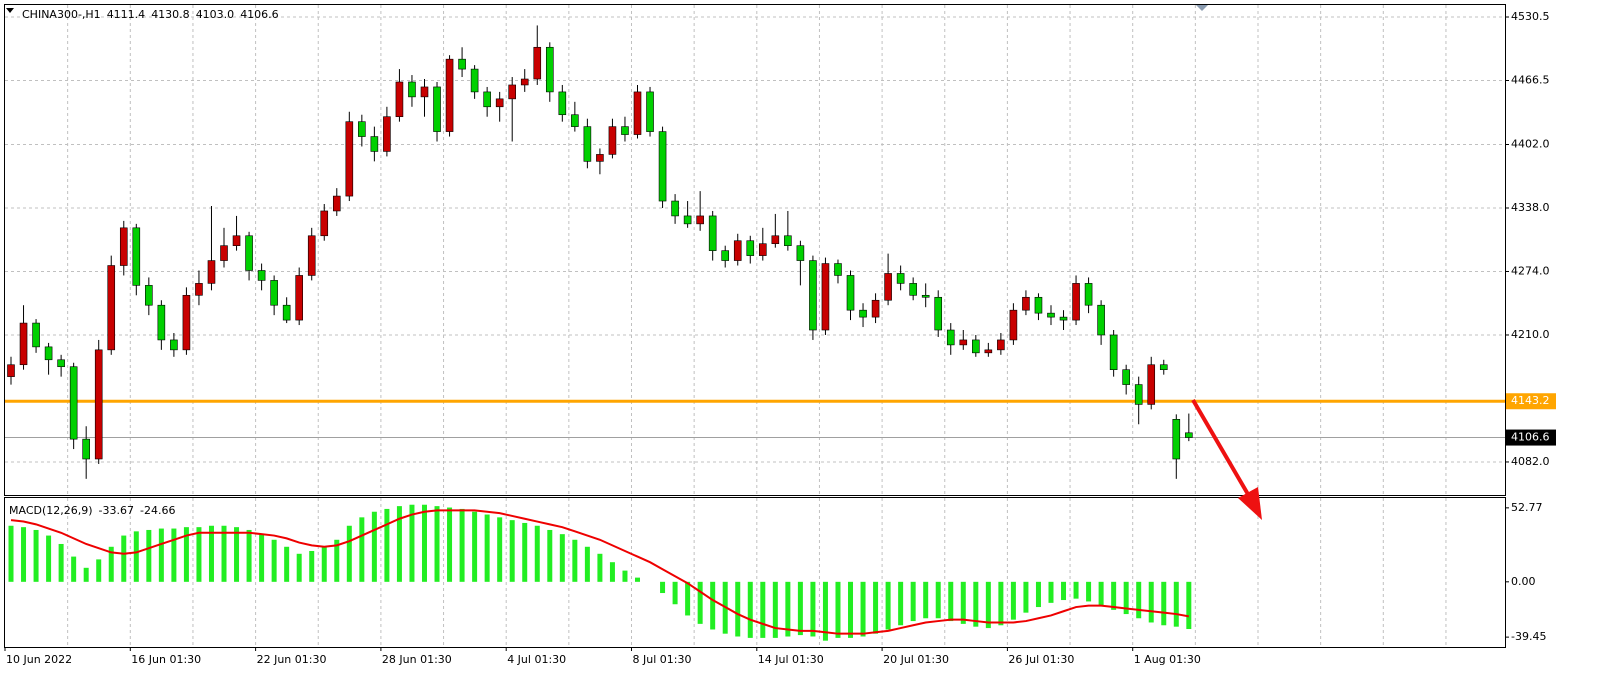 The height and width of the screenshot is (689, 1601). Describe the element at coordinates (1250, 503) in the screenshot. I see `arrow-head` at that location.